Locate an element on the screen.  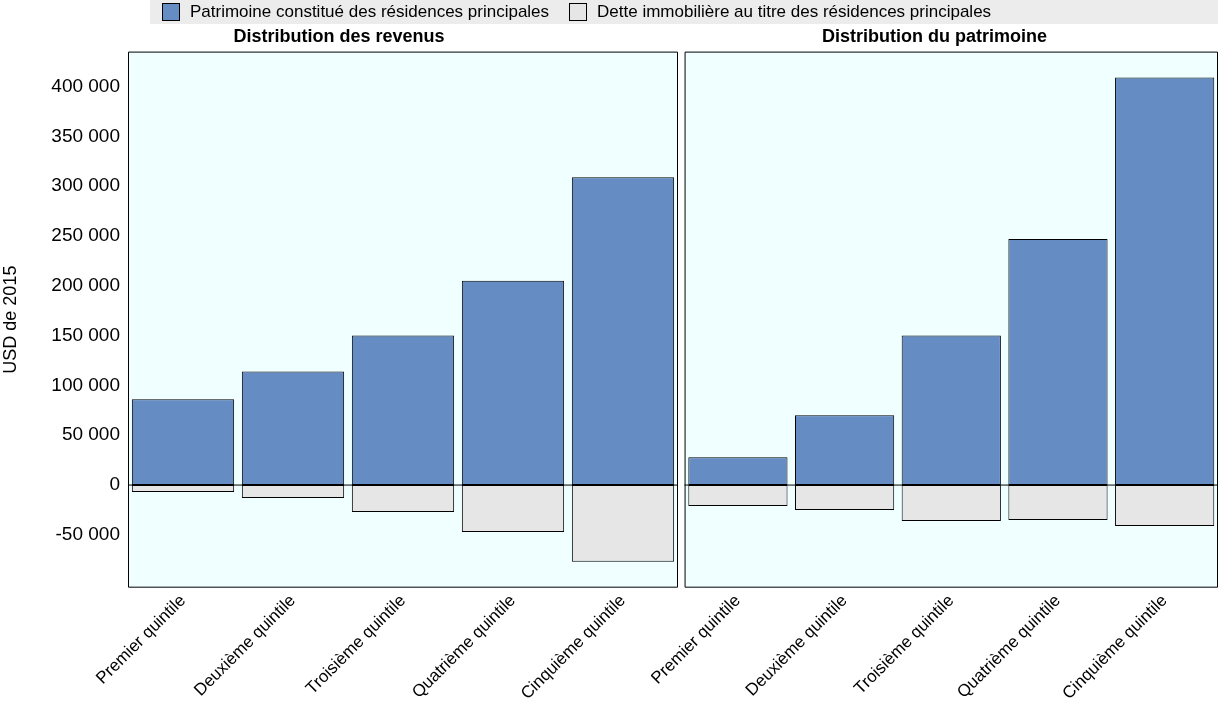
chart-title: Distribution des revenus is located at coordinates (339, 35).